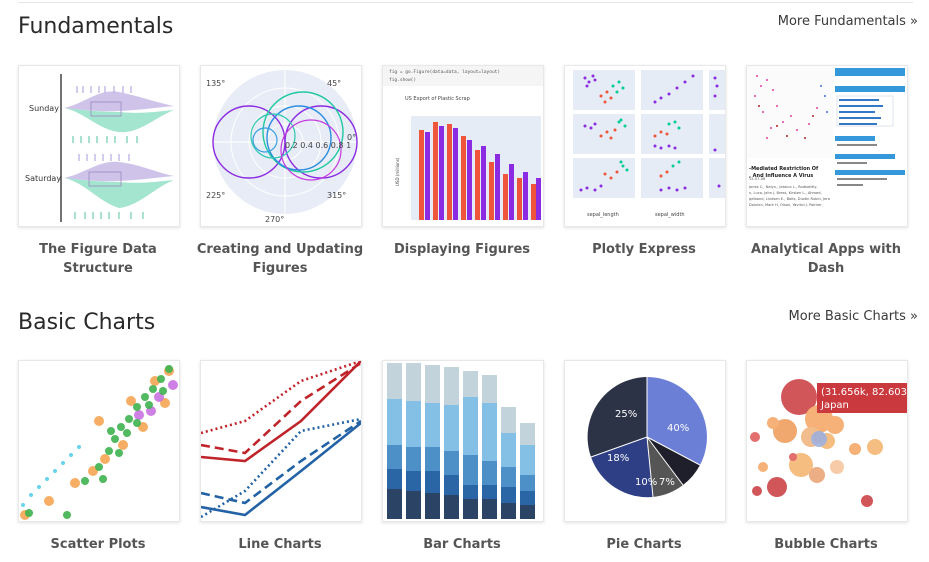  I want to click on card-label: Analytical Apps with Dash, so click(826, 259).